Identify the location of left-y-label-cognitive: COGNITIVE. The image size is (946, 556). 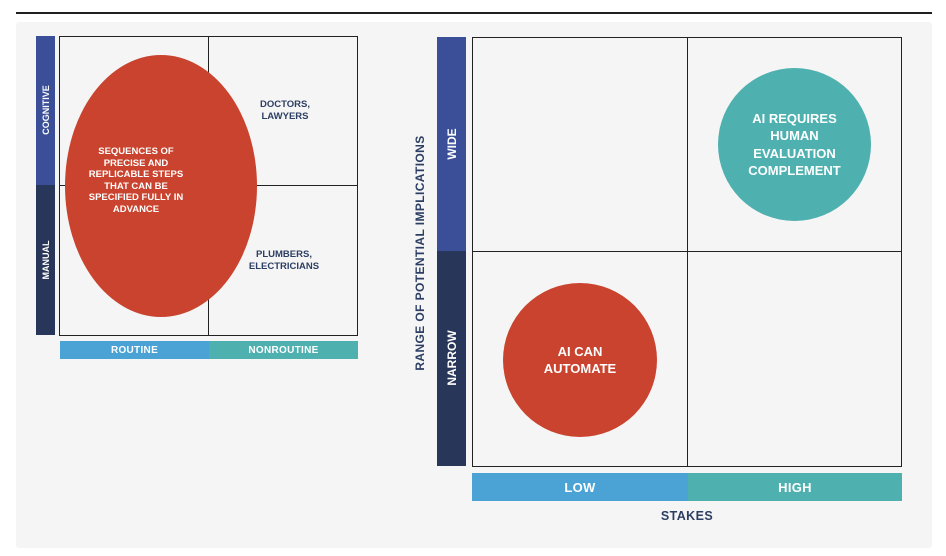
(46, 110).